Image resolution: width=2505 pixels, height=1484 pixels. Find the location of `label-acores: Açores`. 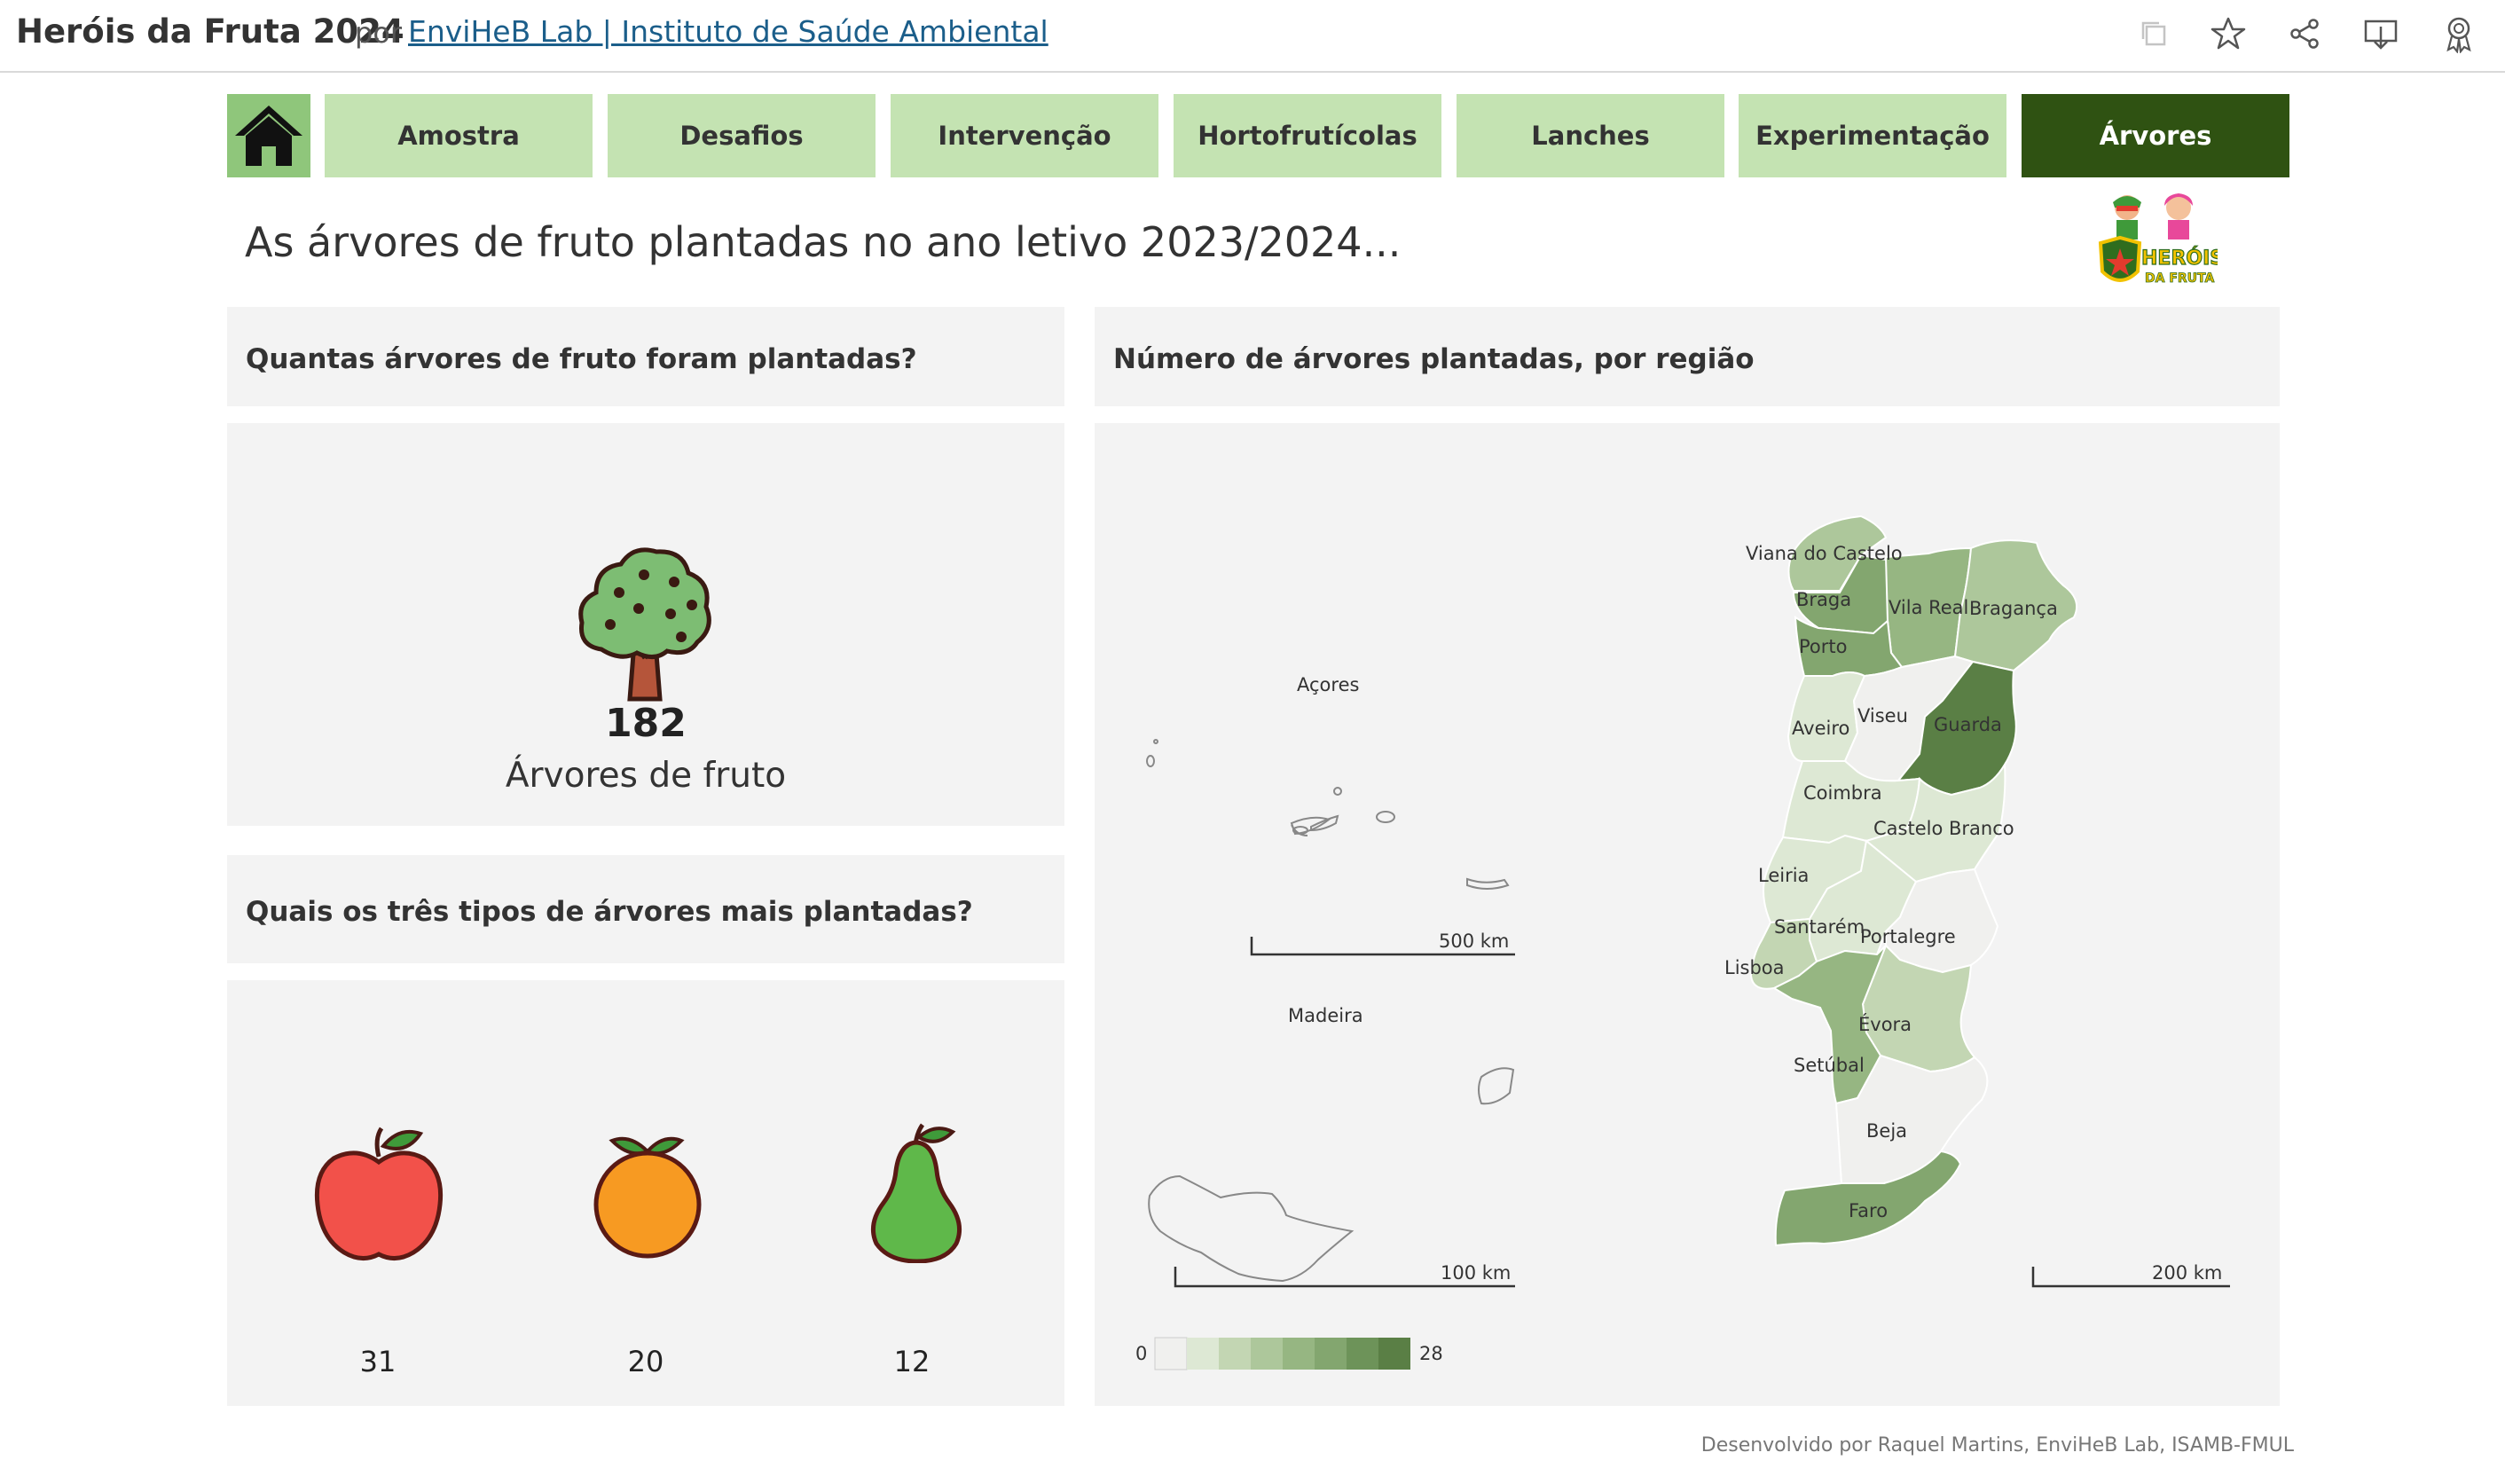

label-acores: Açores is located at coordinates (1328, 684).